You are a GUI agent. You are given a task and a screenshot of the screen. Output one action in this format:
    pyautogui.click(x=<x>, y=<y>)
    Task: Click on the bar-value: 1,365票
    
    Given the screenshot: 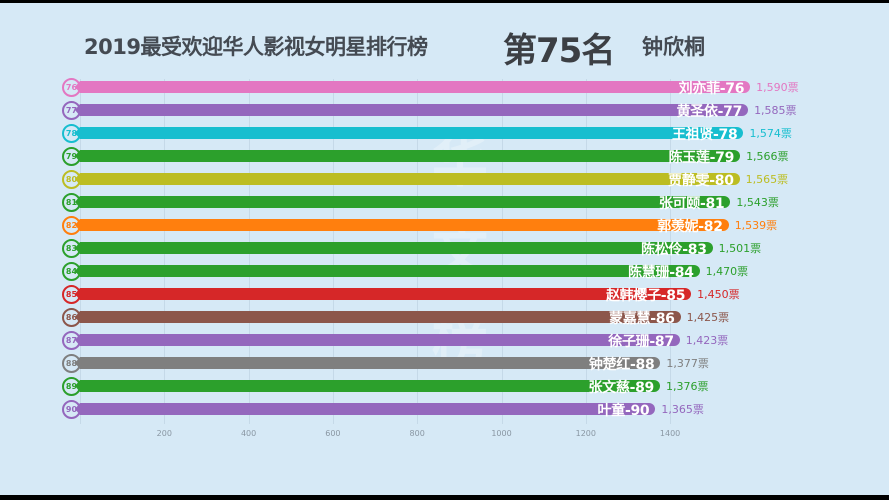 What is the action you would take?
    pyautogui.click(x=682, y=409)
    